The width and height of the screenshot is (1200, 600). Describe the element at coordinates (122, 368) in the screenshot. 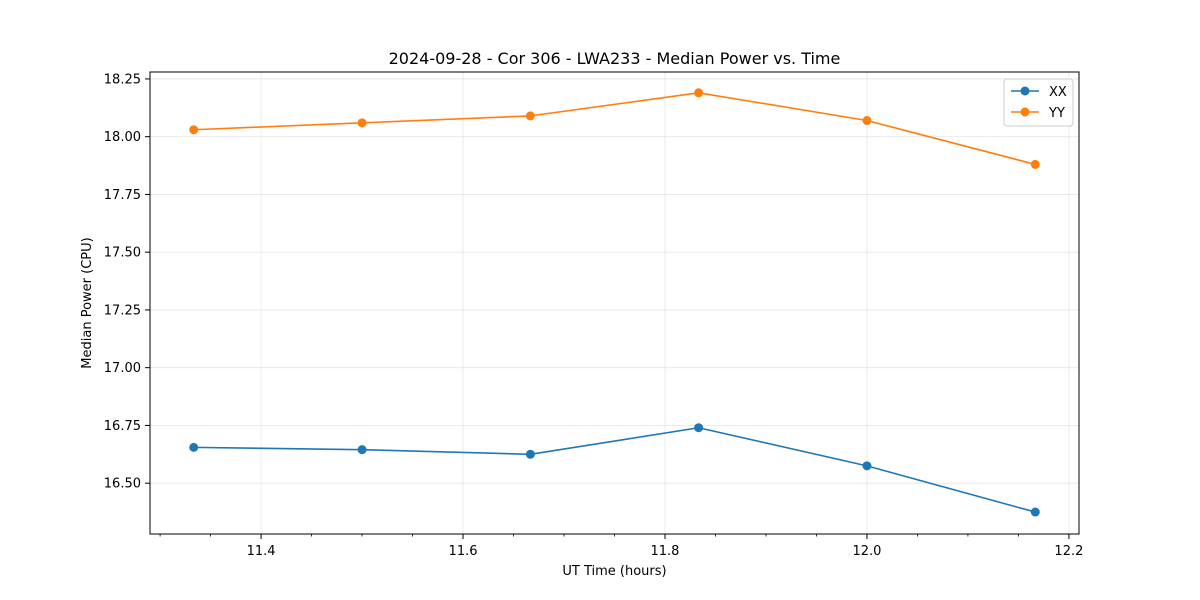

I see `y-tick-label: 17.00` at that location.